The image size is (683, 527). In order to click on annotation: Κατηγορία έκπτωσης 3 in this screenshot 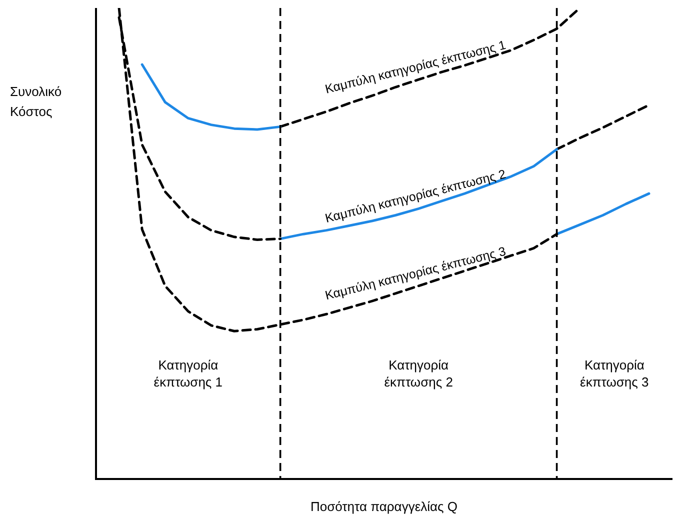, I will do `click(614, 374)`.